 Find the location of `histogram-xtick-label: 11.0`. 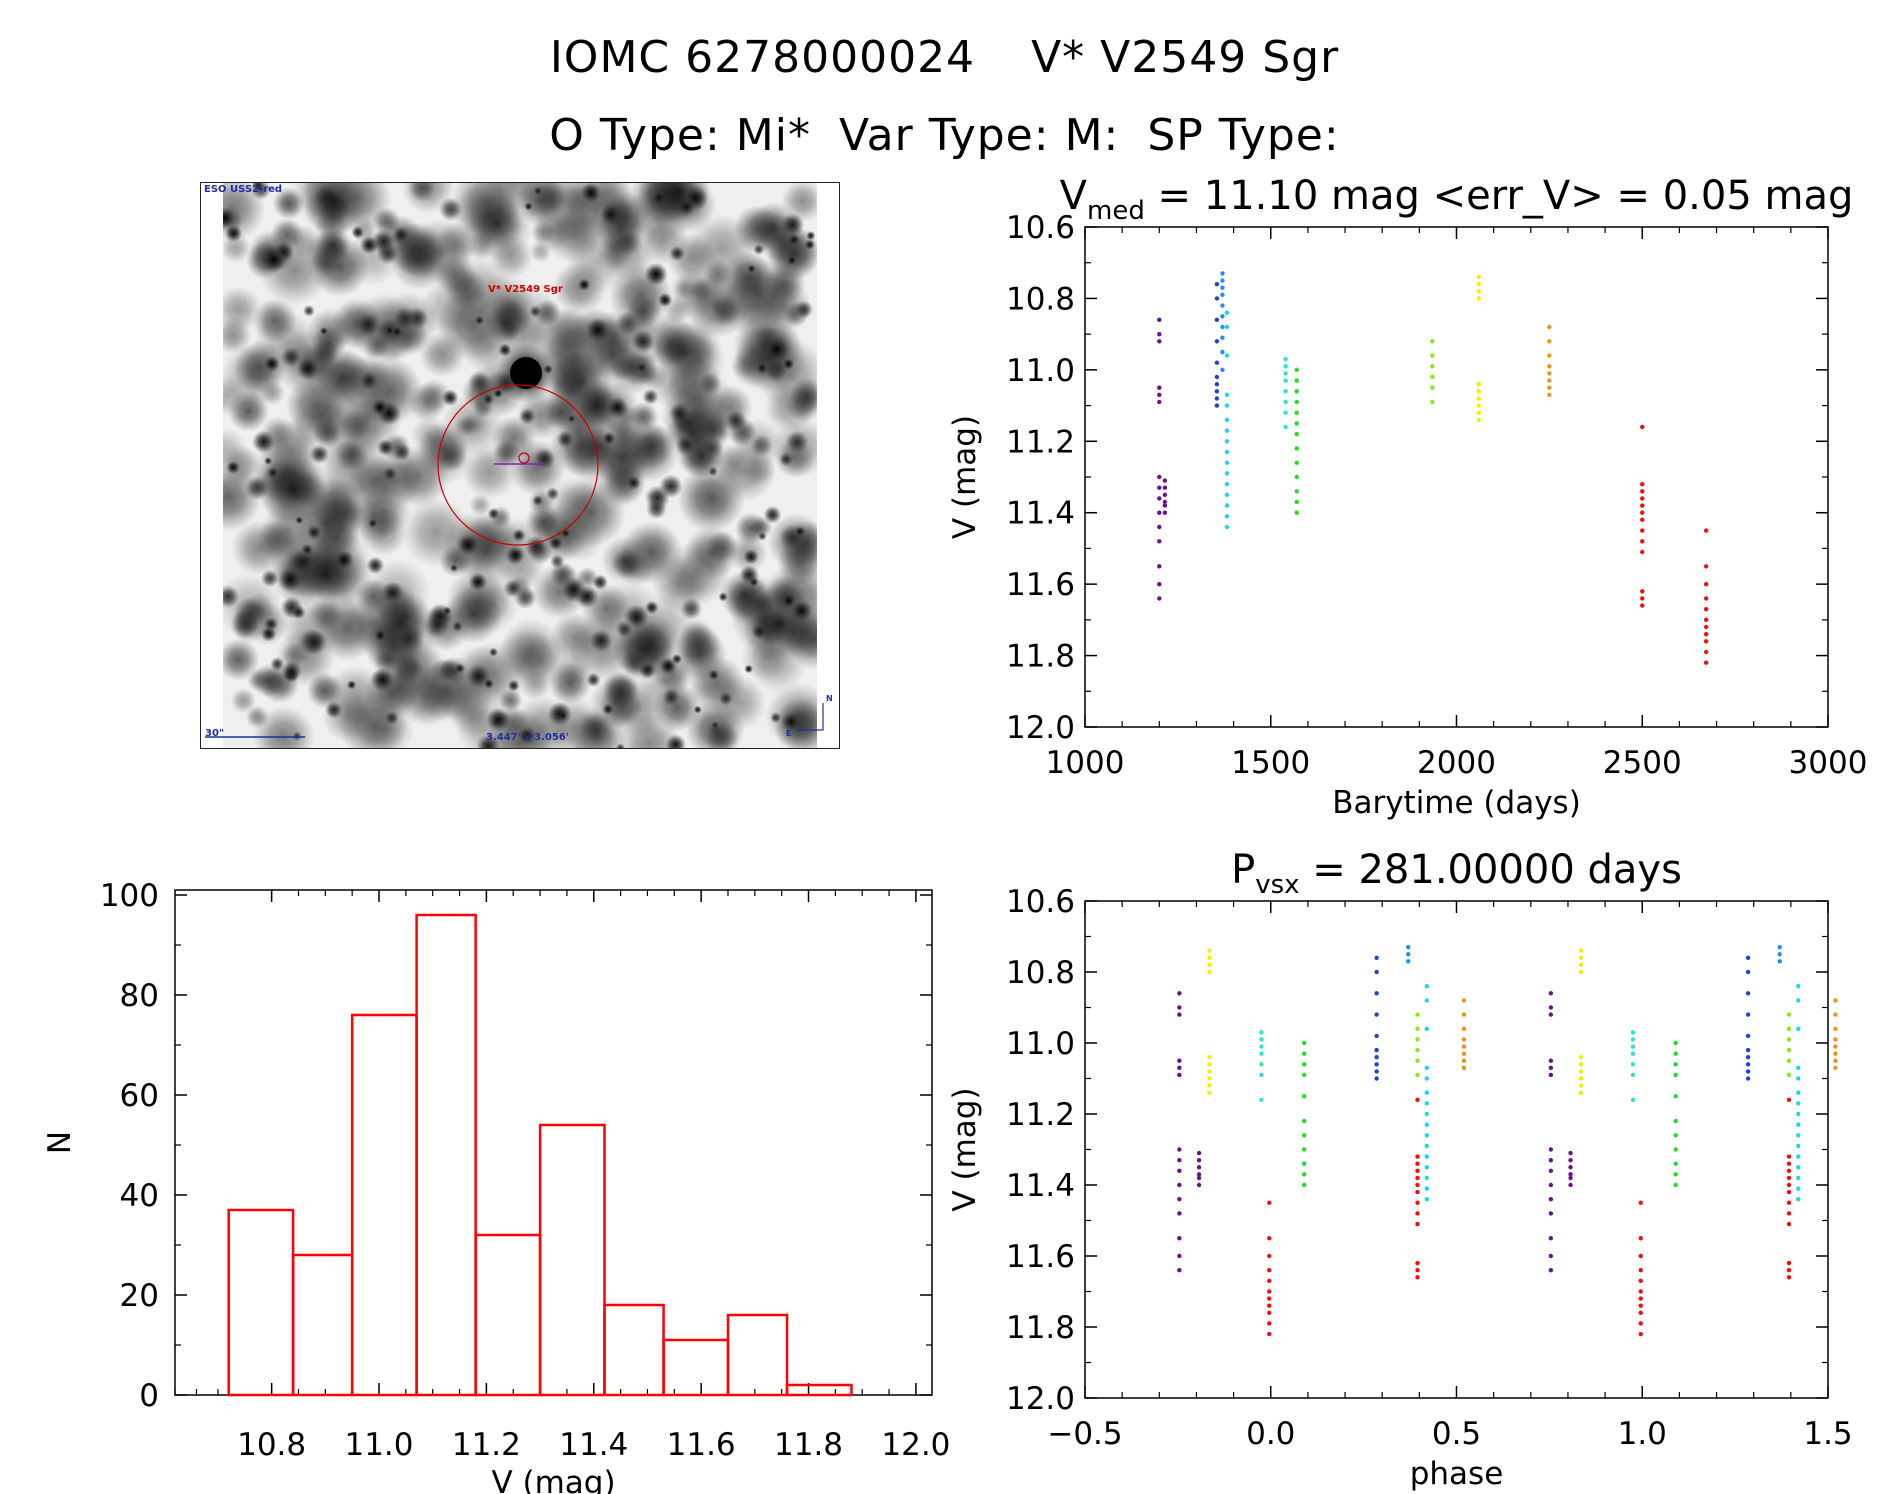

histogram-xtick-label: 11.0 is located at coordinates (378, 1445).